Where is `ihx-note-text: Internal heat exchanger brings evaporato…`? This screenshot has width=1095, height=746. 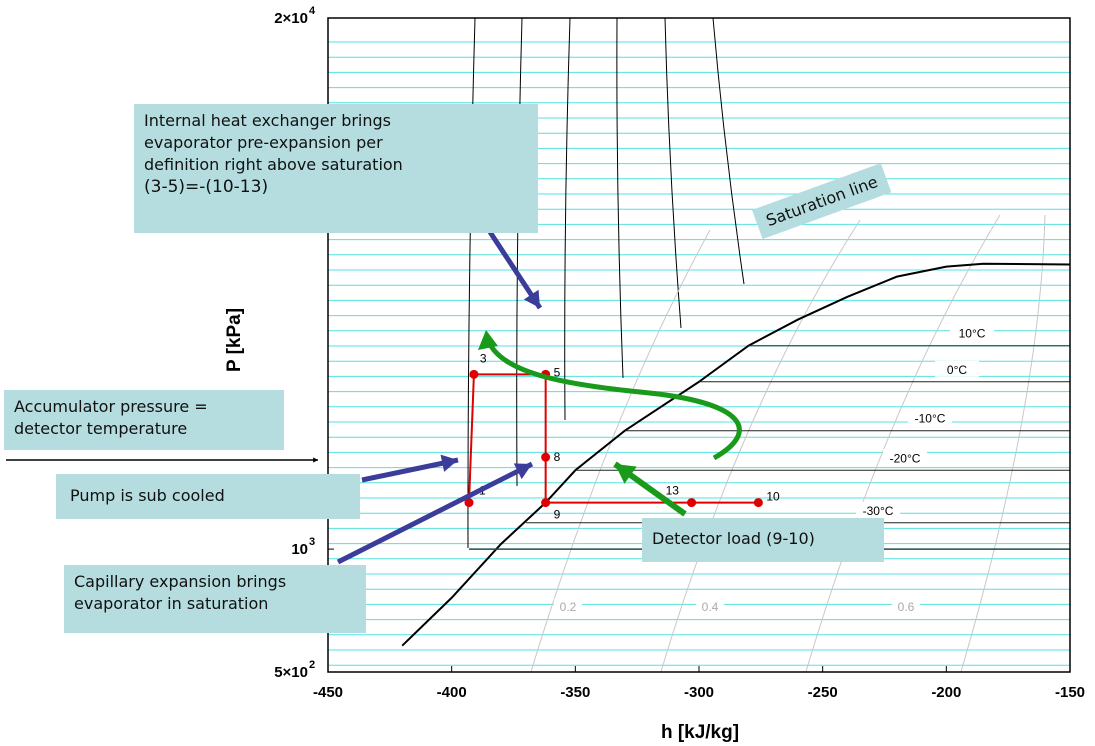 ihx-note-text: Internal heat exchanger brings evaporato… is located at coordinates (273, 142).